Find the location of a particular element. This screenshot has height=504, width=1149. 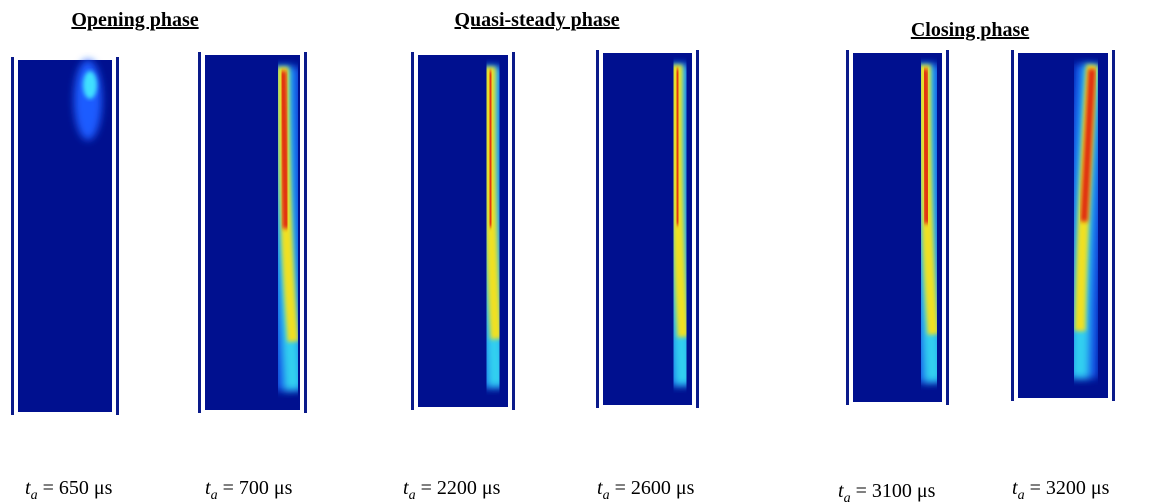

time-label: ta = 3200 μs is located at coordinates (1061, 490).